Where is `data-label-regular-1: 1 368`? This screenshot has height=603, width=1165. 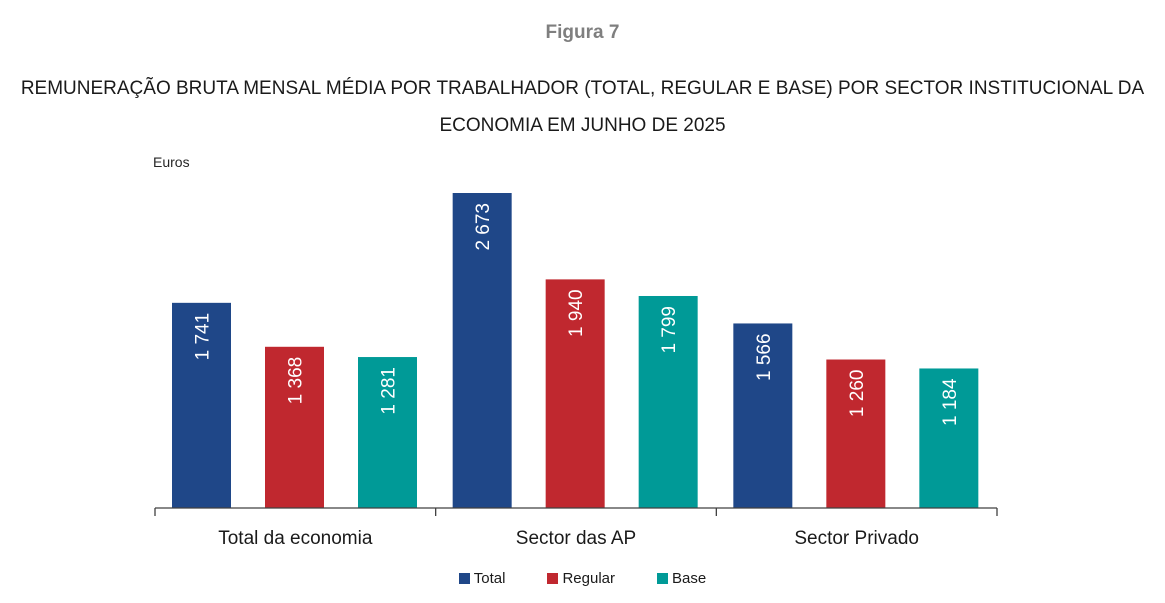 data-label-regular-1: 1 368 is located at coordinates (296, 381).